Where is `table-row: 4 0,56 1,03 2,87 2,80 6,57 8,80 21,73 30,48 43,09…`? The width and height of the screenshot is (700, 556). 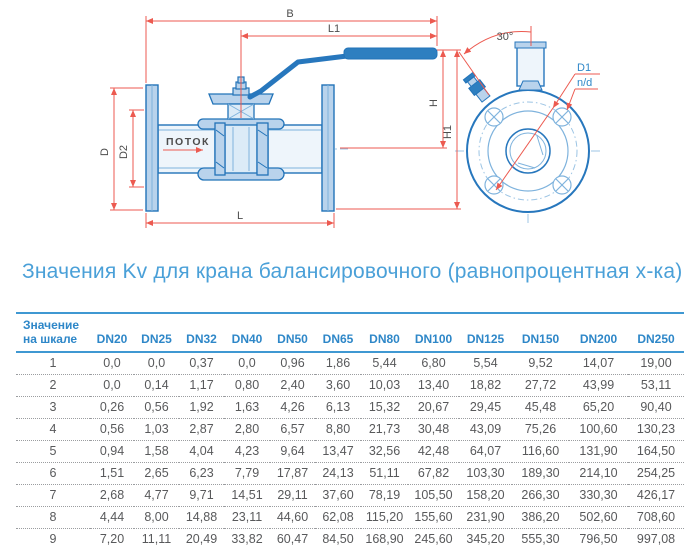 table-row: 4 0,56 1,03 2,87 2,80 6,57 8,80 21,73 30,48 43,09… is located at coordinates (350, 429).